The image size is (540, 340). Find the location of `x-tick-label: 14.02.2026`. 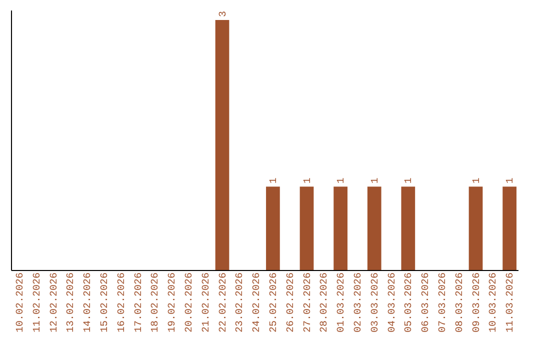

x-tick-label: 14.02.2026 is located at coordinates (88, 302).